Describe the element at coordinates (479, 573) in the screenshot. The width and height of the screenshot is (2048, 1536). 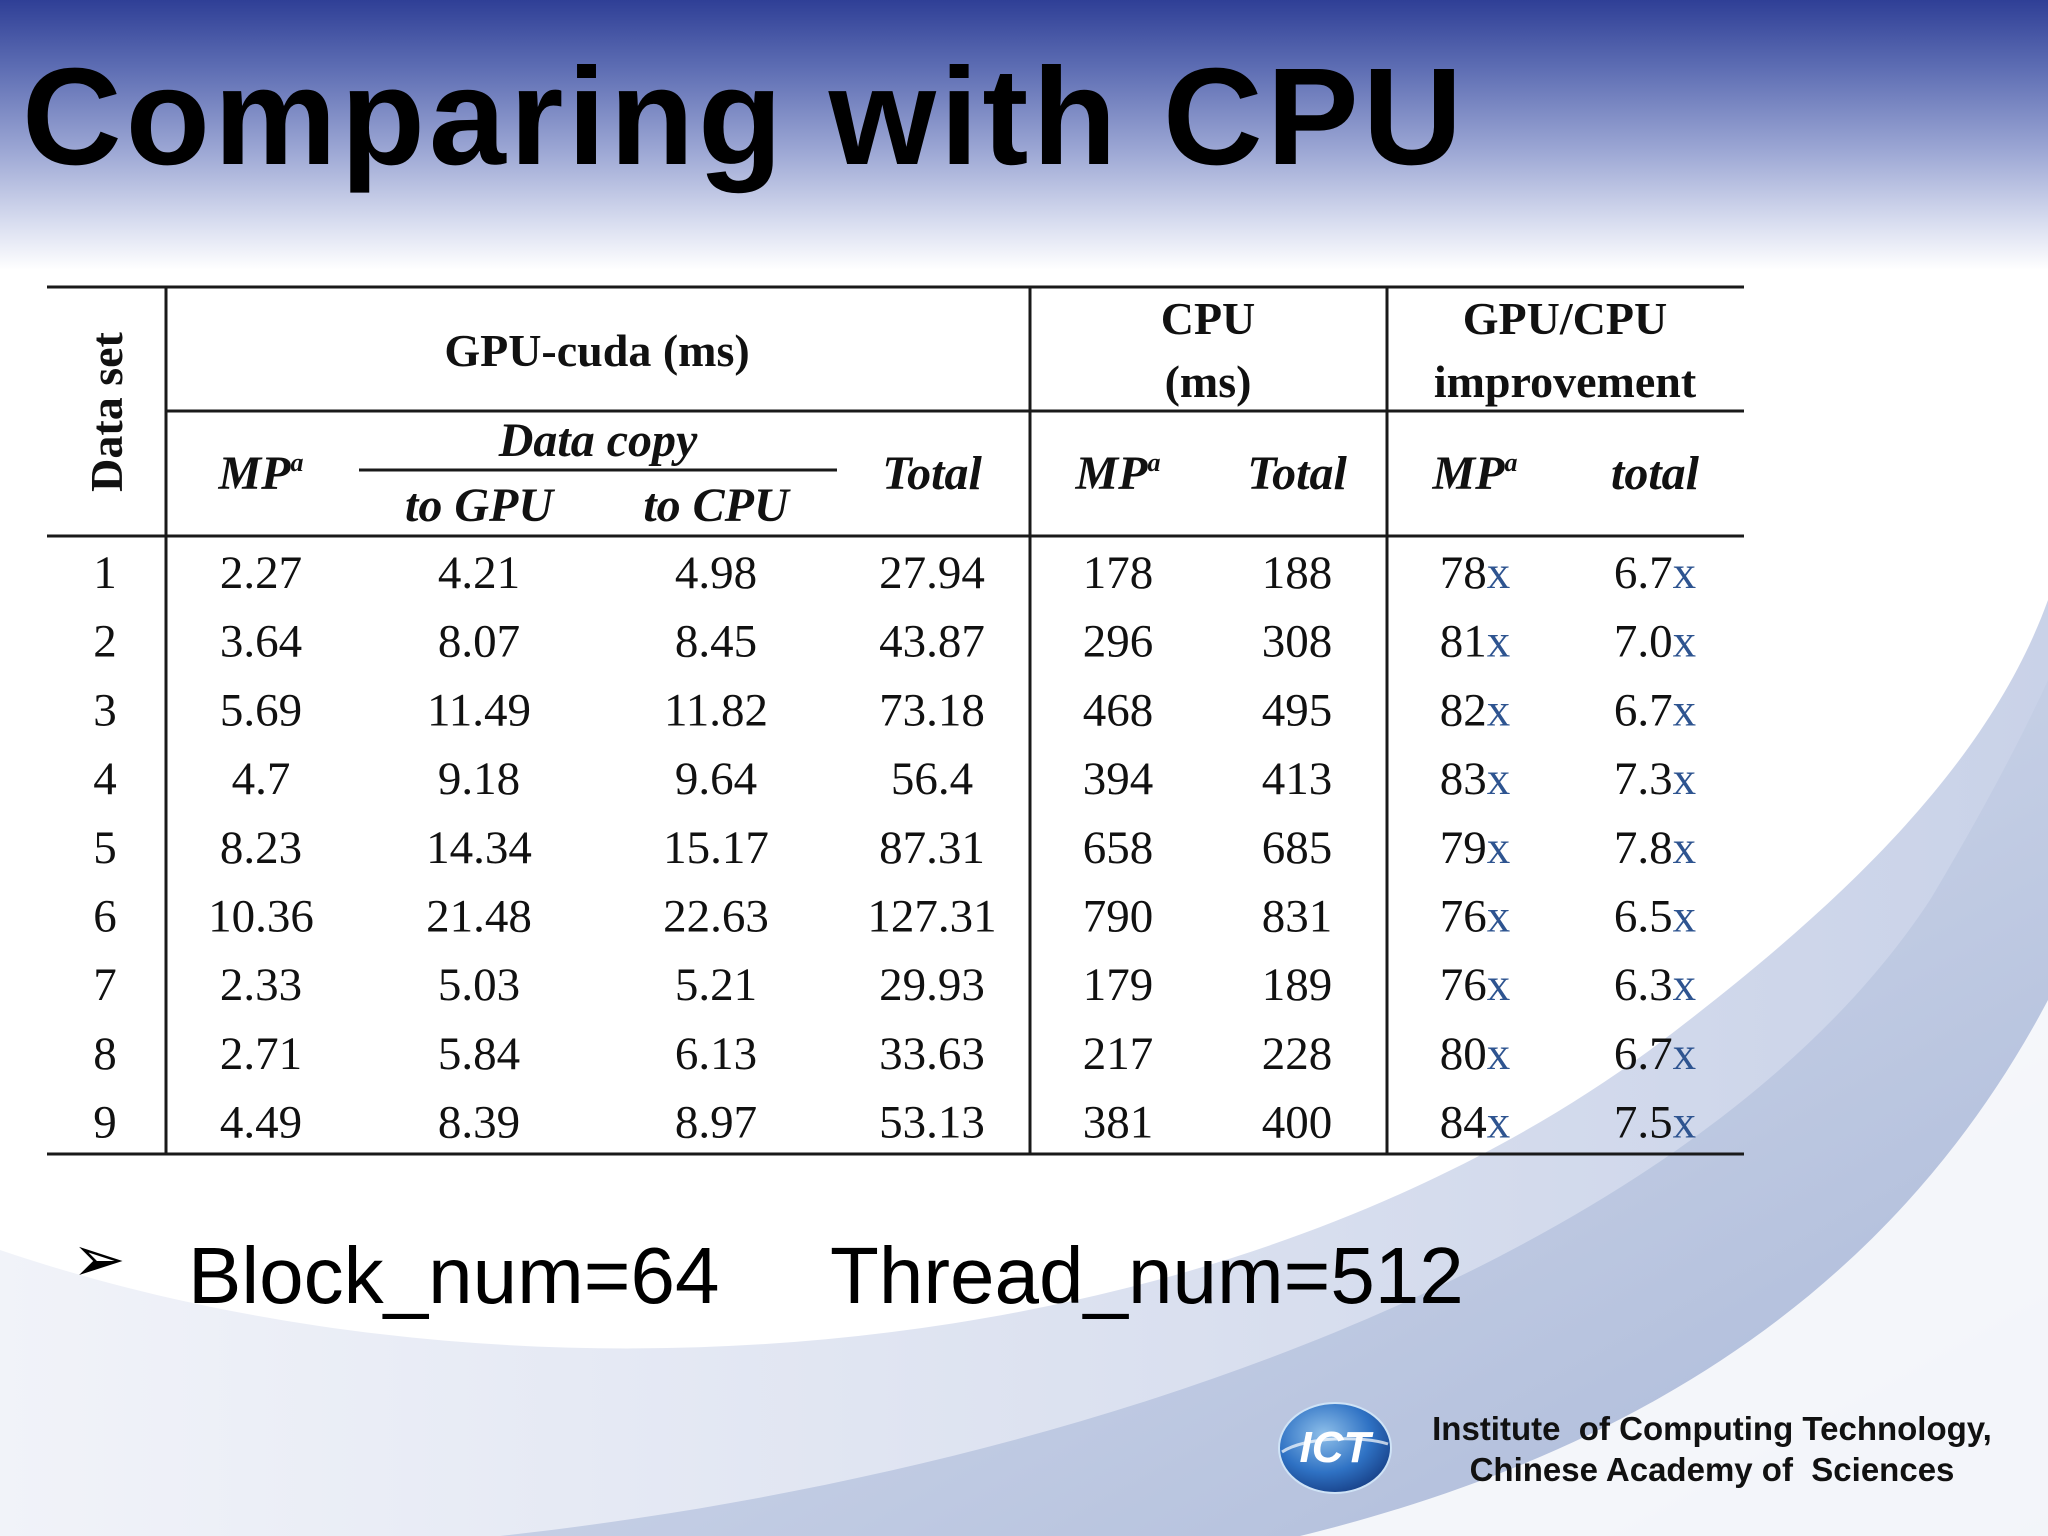
I see `cell-to-gpu: 4.21` at that location.